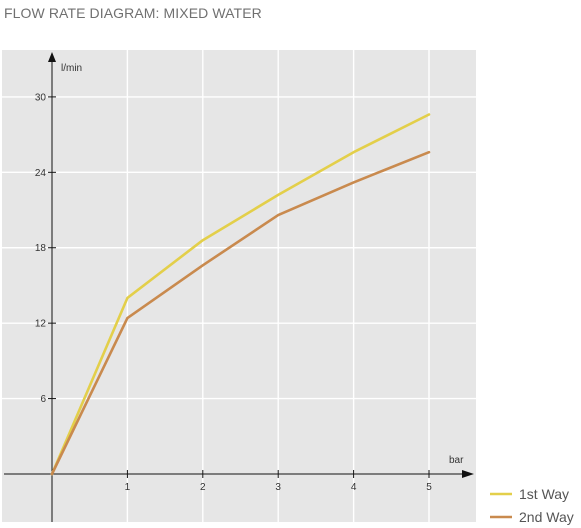  I want to click on y-axis-arrow, so click(52, 57).